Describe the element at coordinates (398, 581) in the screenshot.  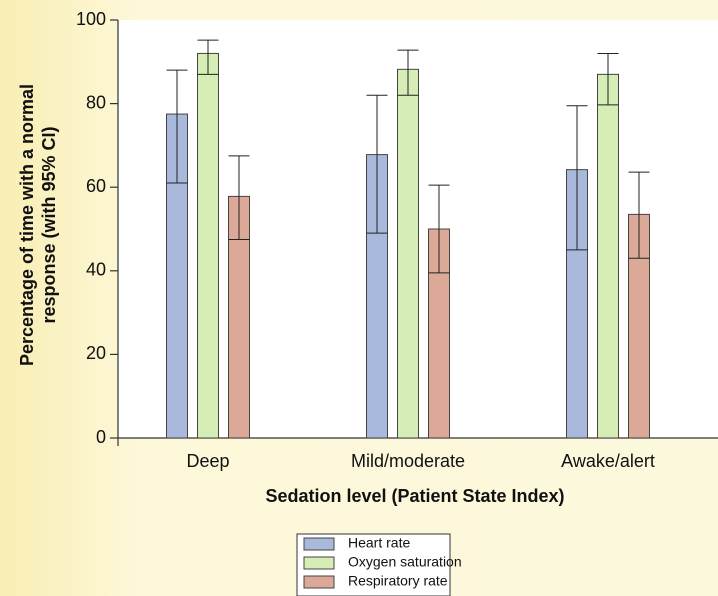
I see `legend-label: Respiratory rate` at that location.